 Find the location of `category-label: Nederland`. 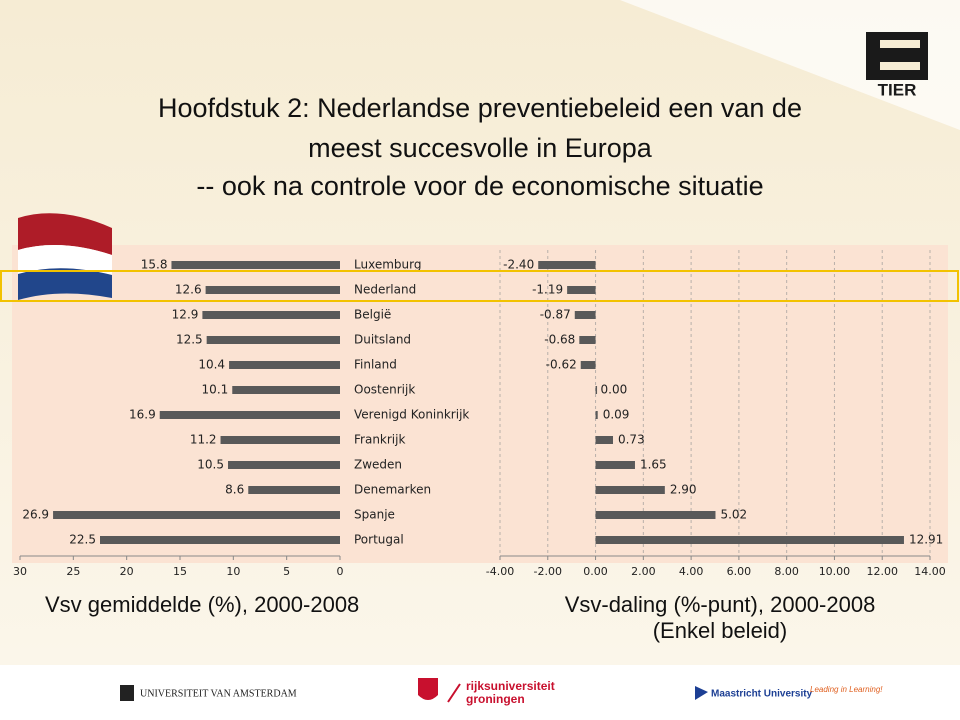

category-label: Nederland is located at coordinates (385, 290).